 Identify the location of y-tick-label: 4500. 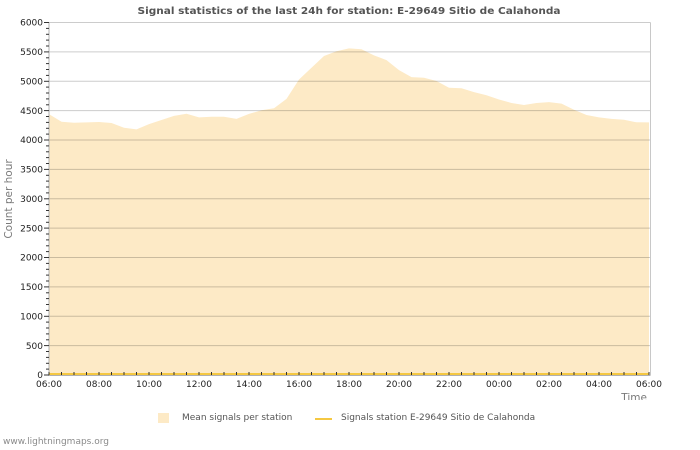
(31, 112).